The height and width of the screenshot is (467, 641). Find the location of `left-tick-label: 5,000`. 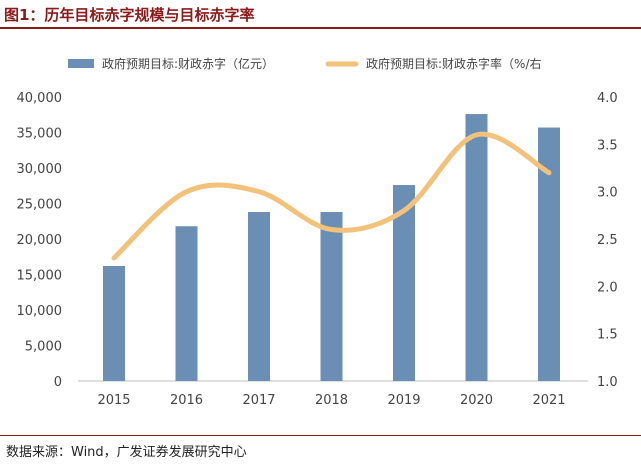

left-tick-label: 5,000 is located at coordinates (43, 347).